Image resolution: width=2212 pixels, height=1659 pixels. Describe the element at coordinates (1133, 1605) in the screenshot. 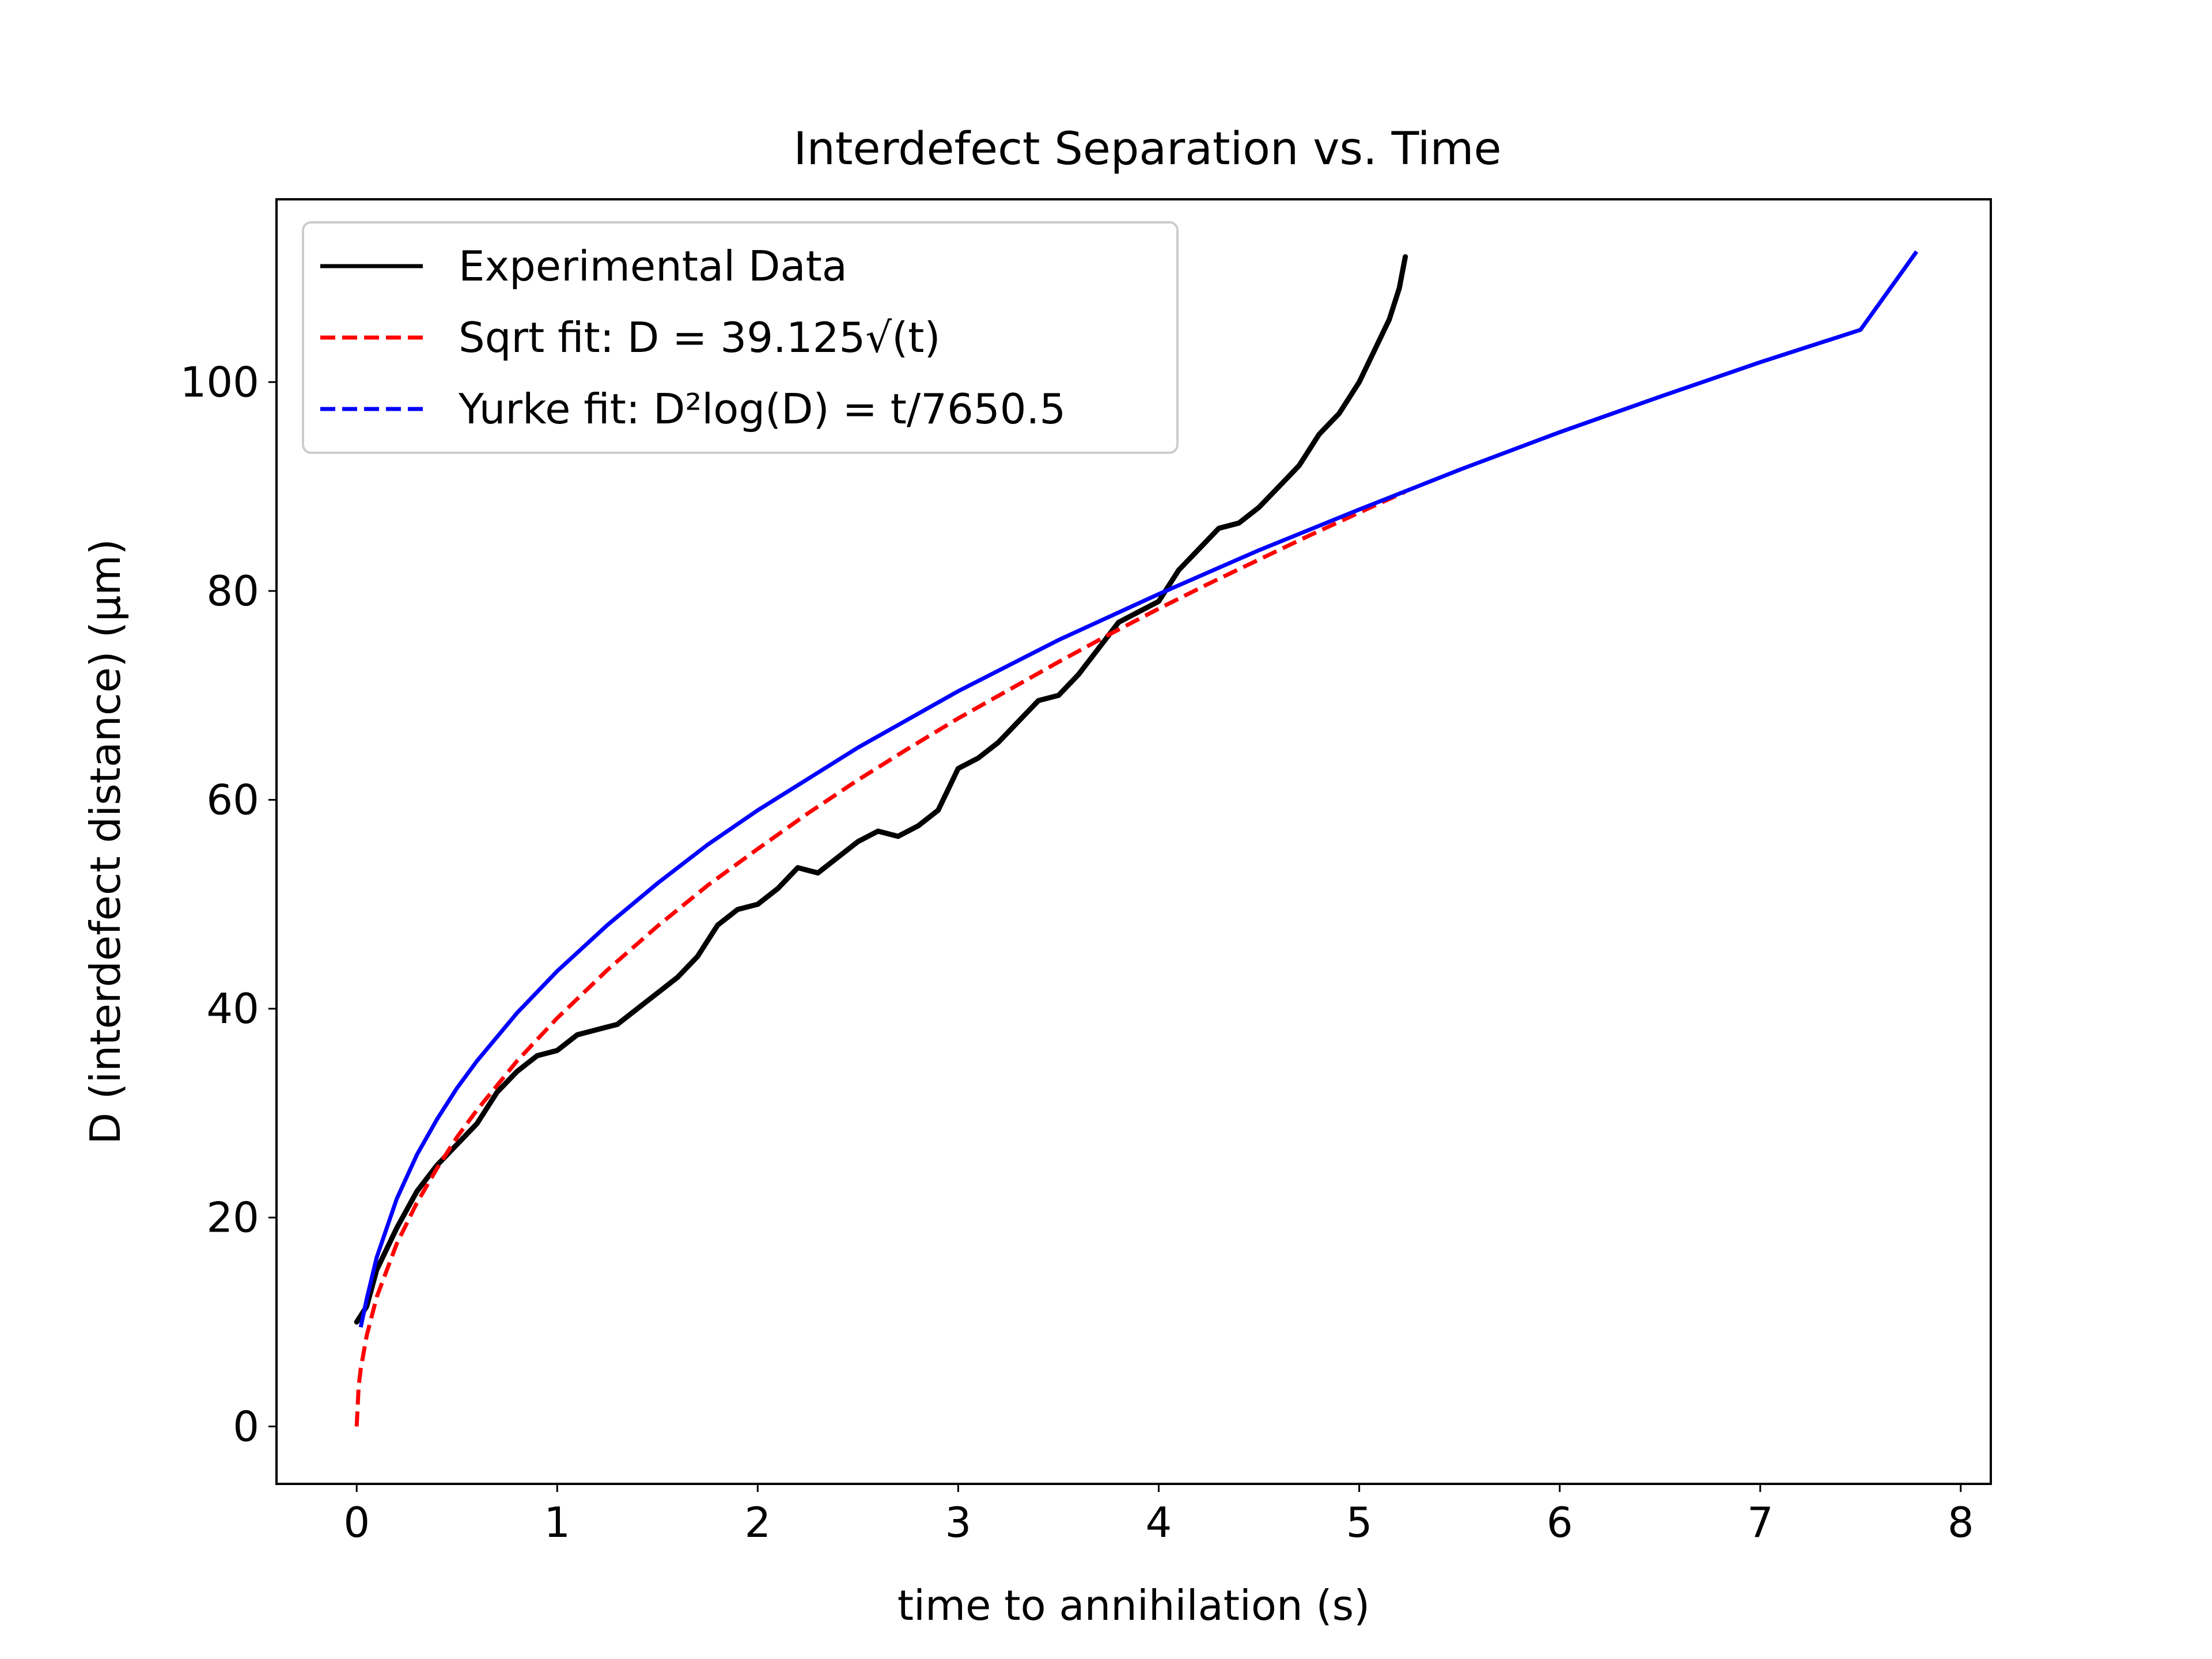

I see `x-axis-label: time to annihilation (s)` at that location.